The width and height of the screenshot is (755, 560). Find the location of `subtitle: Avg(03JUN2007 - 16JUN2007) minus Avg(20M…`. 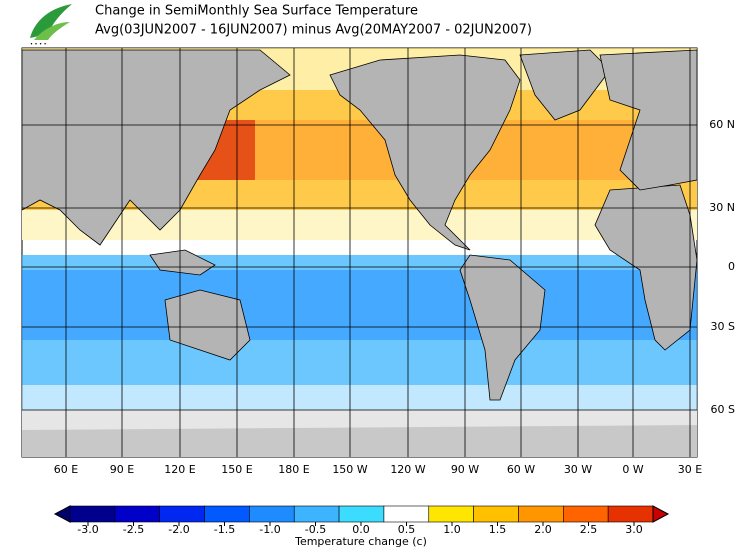

subtitle: Avg(03JUN2007 - 16JUN2007) minus Avg(20M… is located at coordinates (313, 30).